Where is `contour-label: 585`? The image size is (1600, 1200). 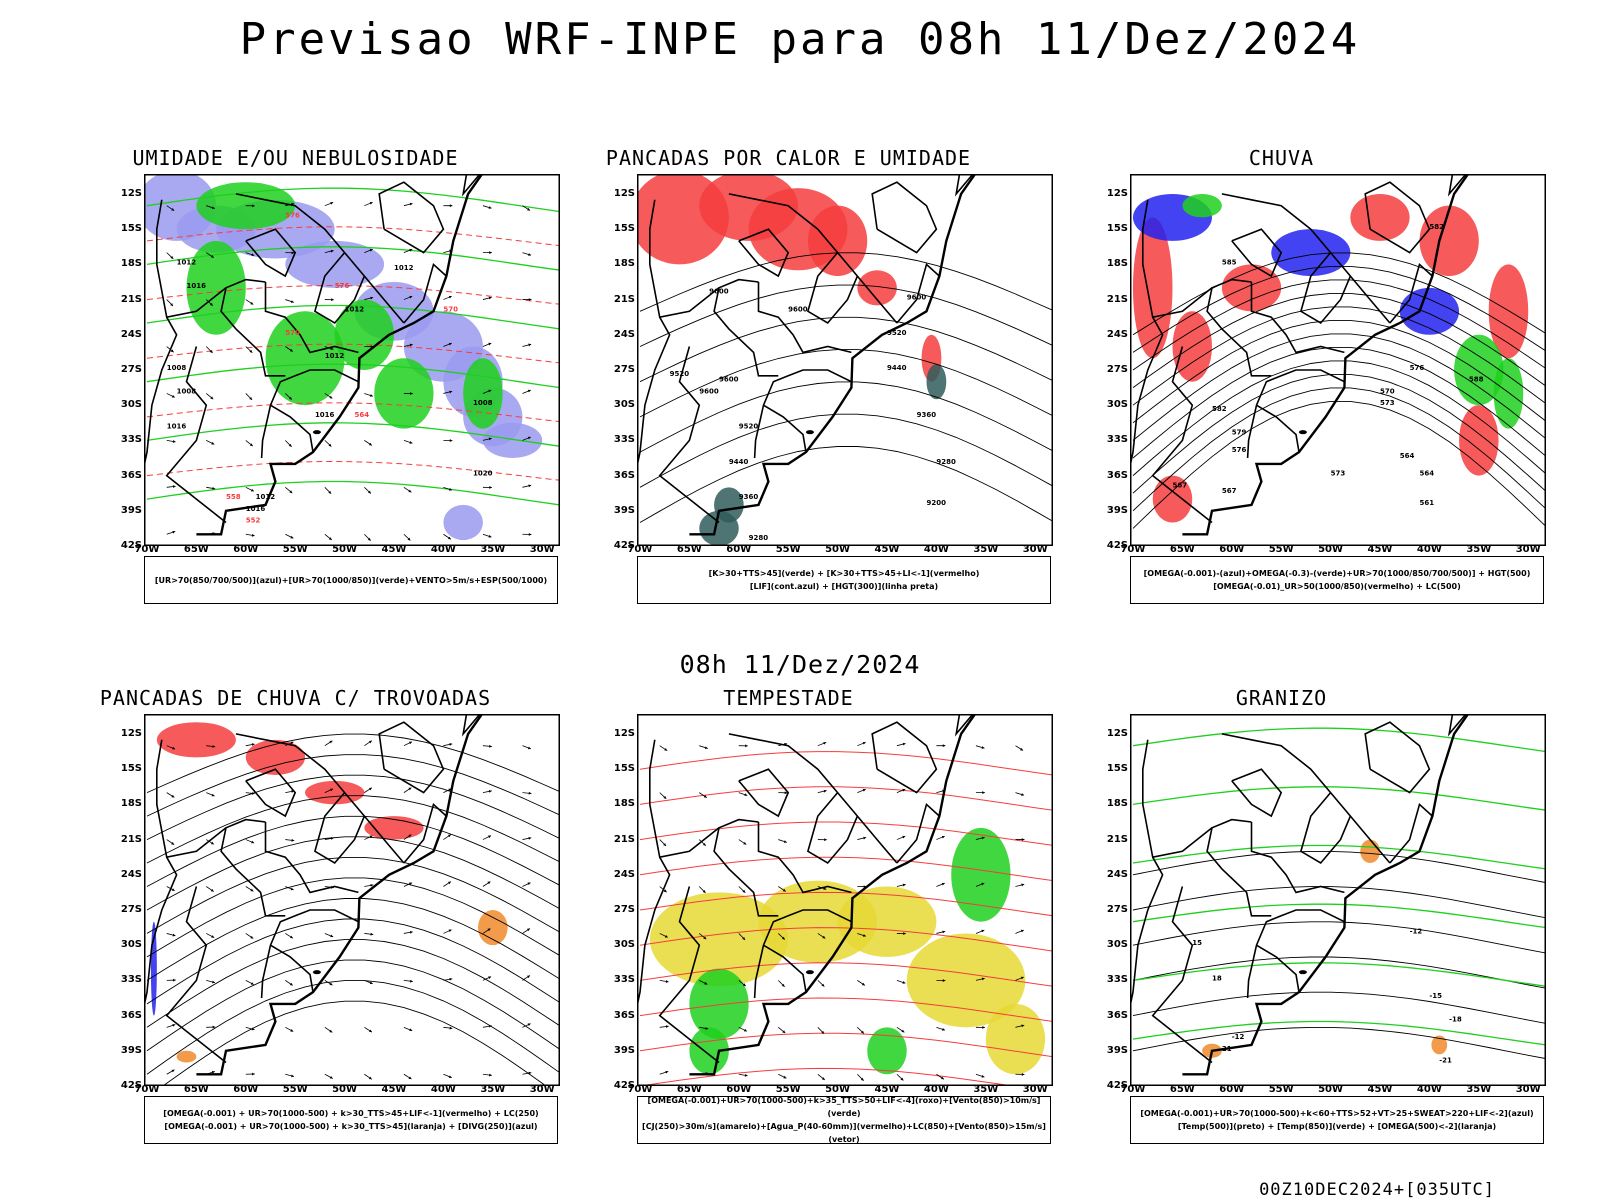 contour-label: 585 is located at coordinates (1229, 262).